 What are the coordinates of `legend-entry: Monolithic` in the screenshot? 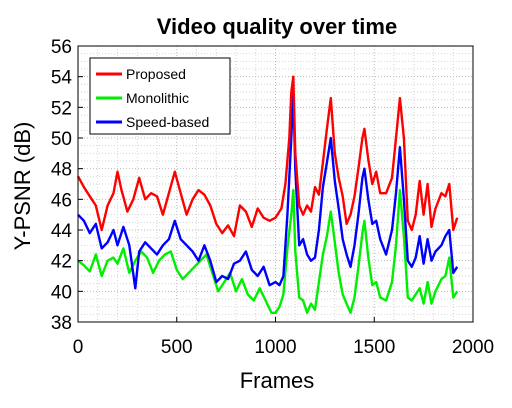 It's located at (157, 98).